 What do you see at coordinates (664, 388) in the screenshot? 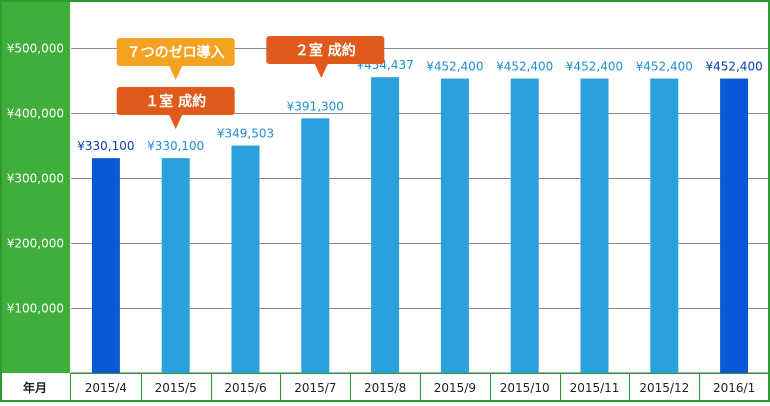
I see `x-tick-label: 2015/12` at bounding box center [664, 388].